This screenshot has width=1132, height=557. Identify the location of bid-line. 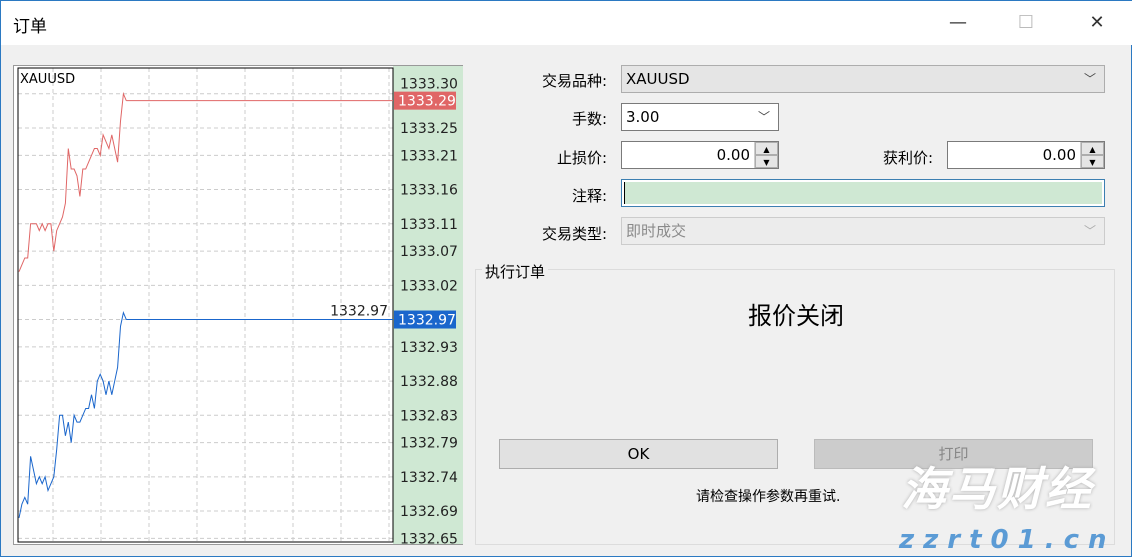
(72, 414).